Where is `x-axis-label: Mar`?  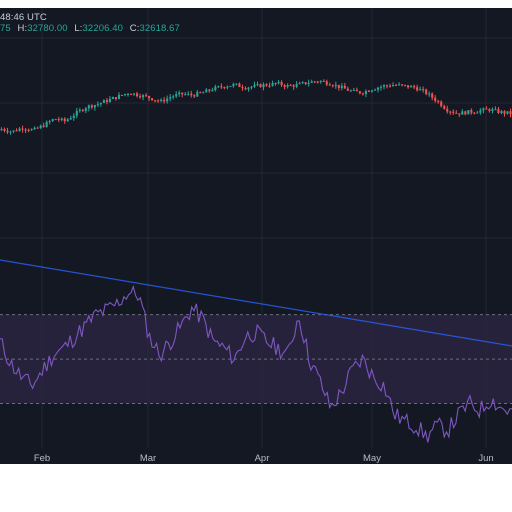 x-axis-label: Mar is located at coordinates (148, 458).